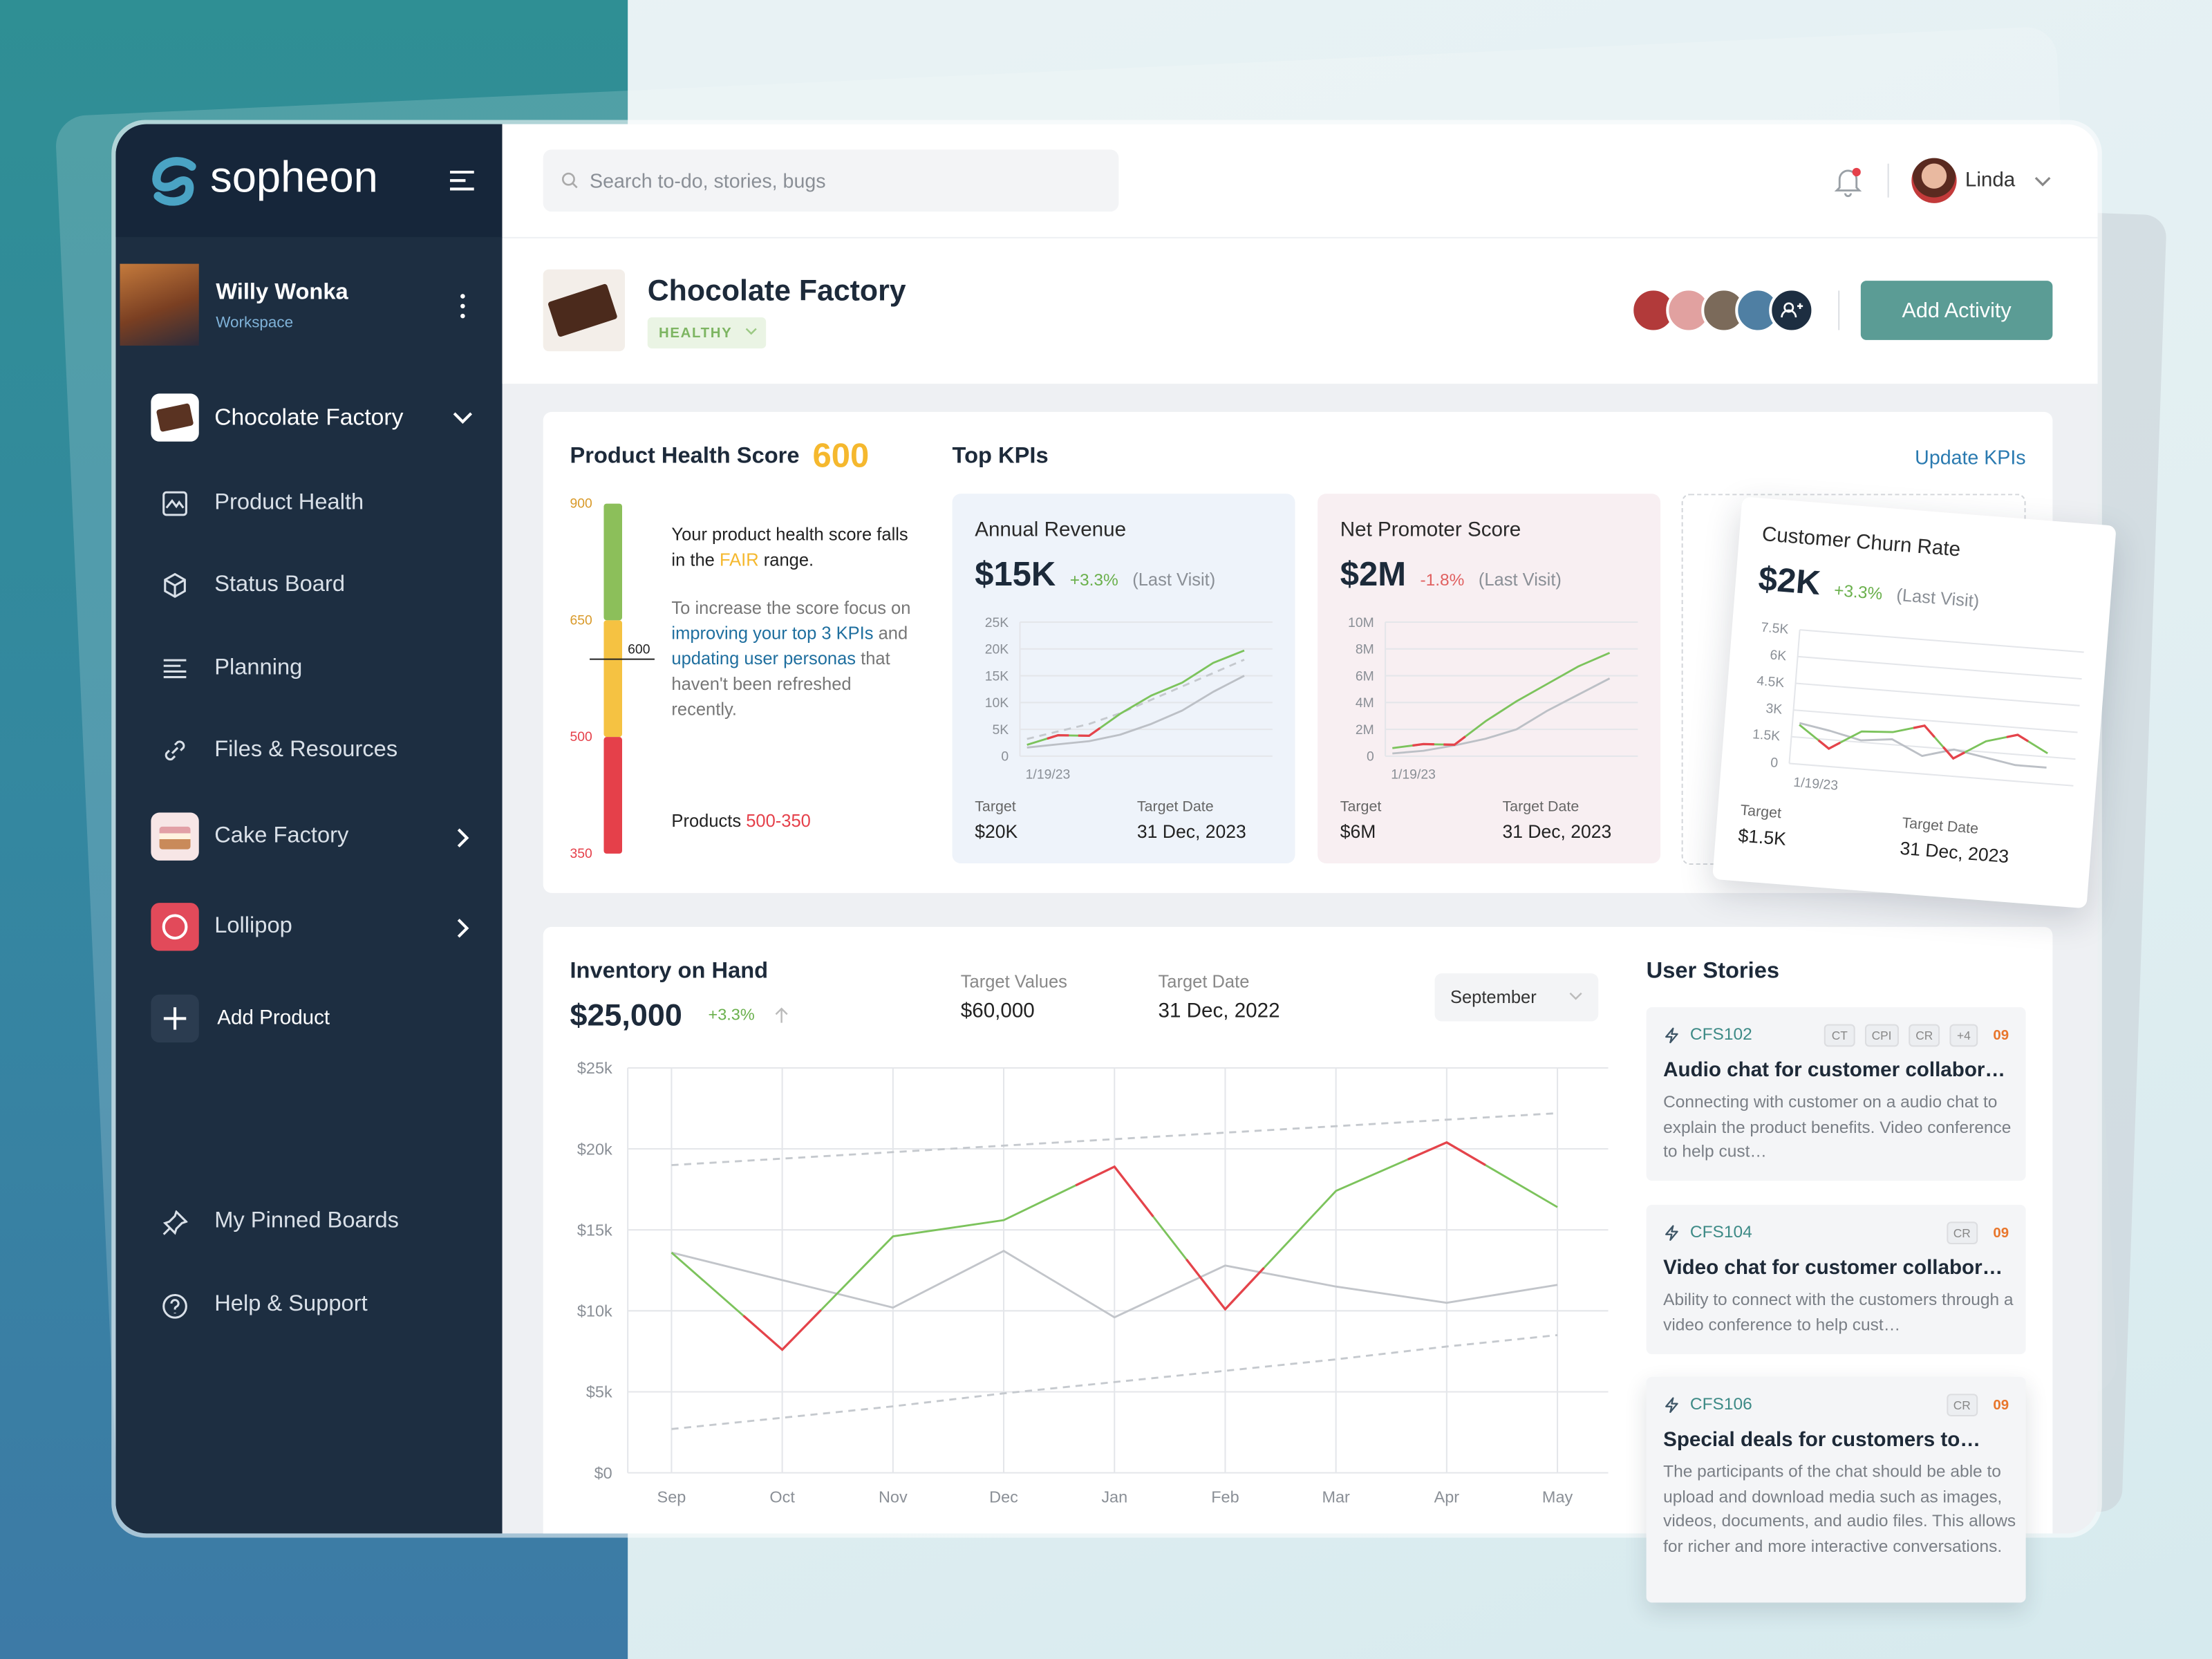  Describe the element at coordinates (763, 658) in the screenshot. I see `link: updating user personas` at that location.